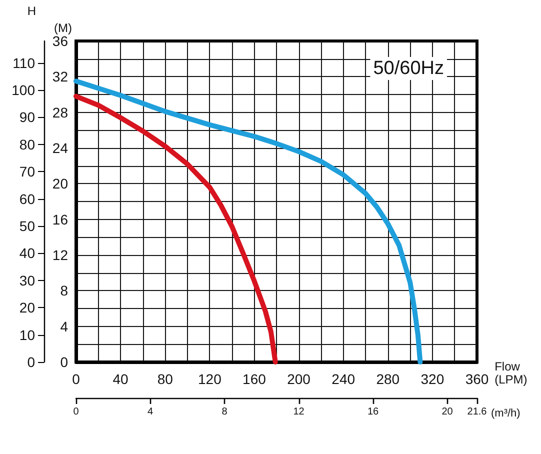 The height and width of the screenshot is (454, 541). What do you see at coordinates (63, 28) in the screenshot?
I see `y-axis-title: (M)` at bounding box center [63, 28].